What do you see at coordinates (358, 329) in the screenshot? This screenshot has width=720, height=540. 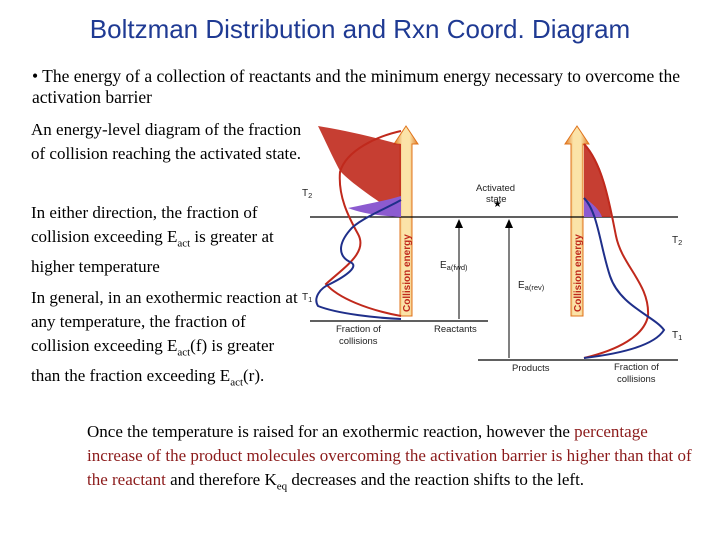 I see `fraction-left-line1: Fraction of` at bounding box center [358, 329].